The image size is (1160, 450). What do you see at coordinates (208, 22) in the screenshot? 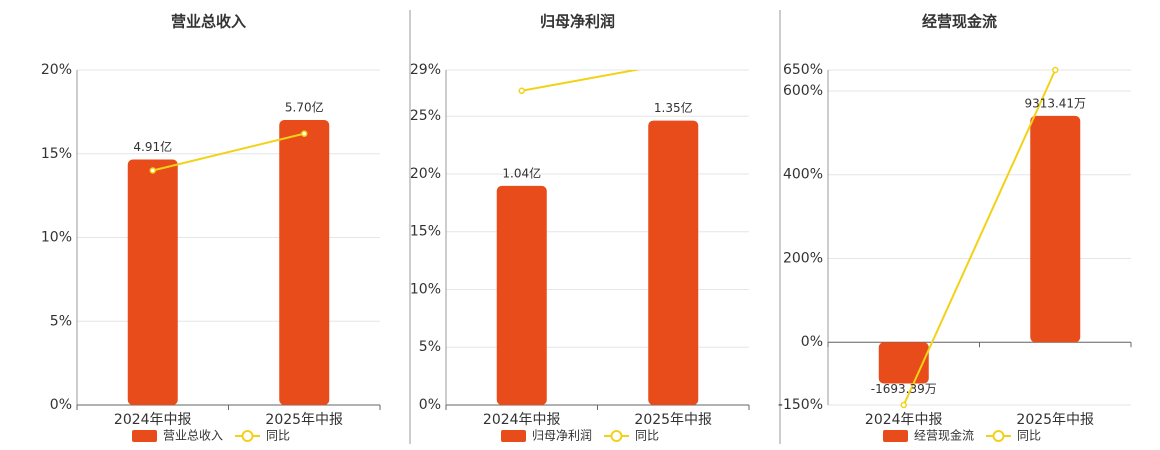
I see `chart-title: 营业总收入` at bounding box center [208, 22].